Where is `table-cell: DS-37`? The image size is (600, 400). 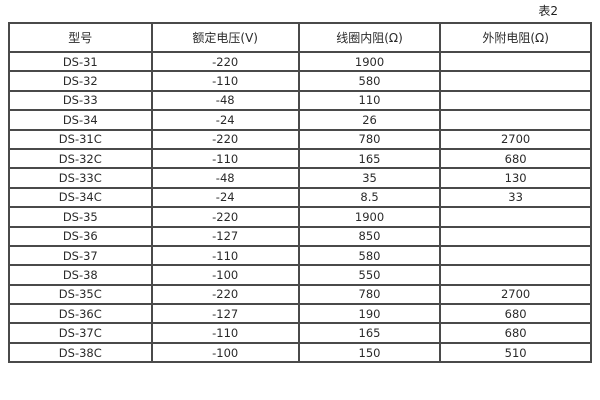
table-cell: DS-37 is located at coordinates (80, 255).